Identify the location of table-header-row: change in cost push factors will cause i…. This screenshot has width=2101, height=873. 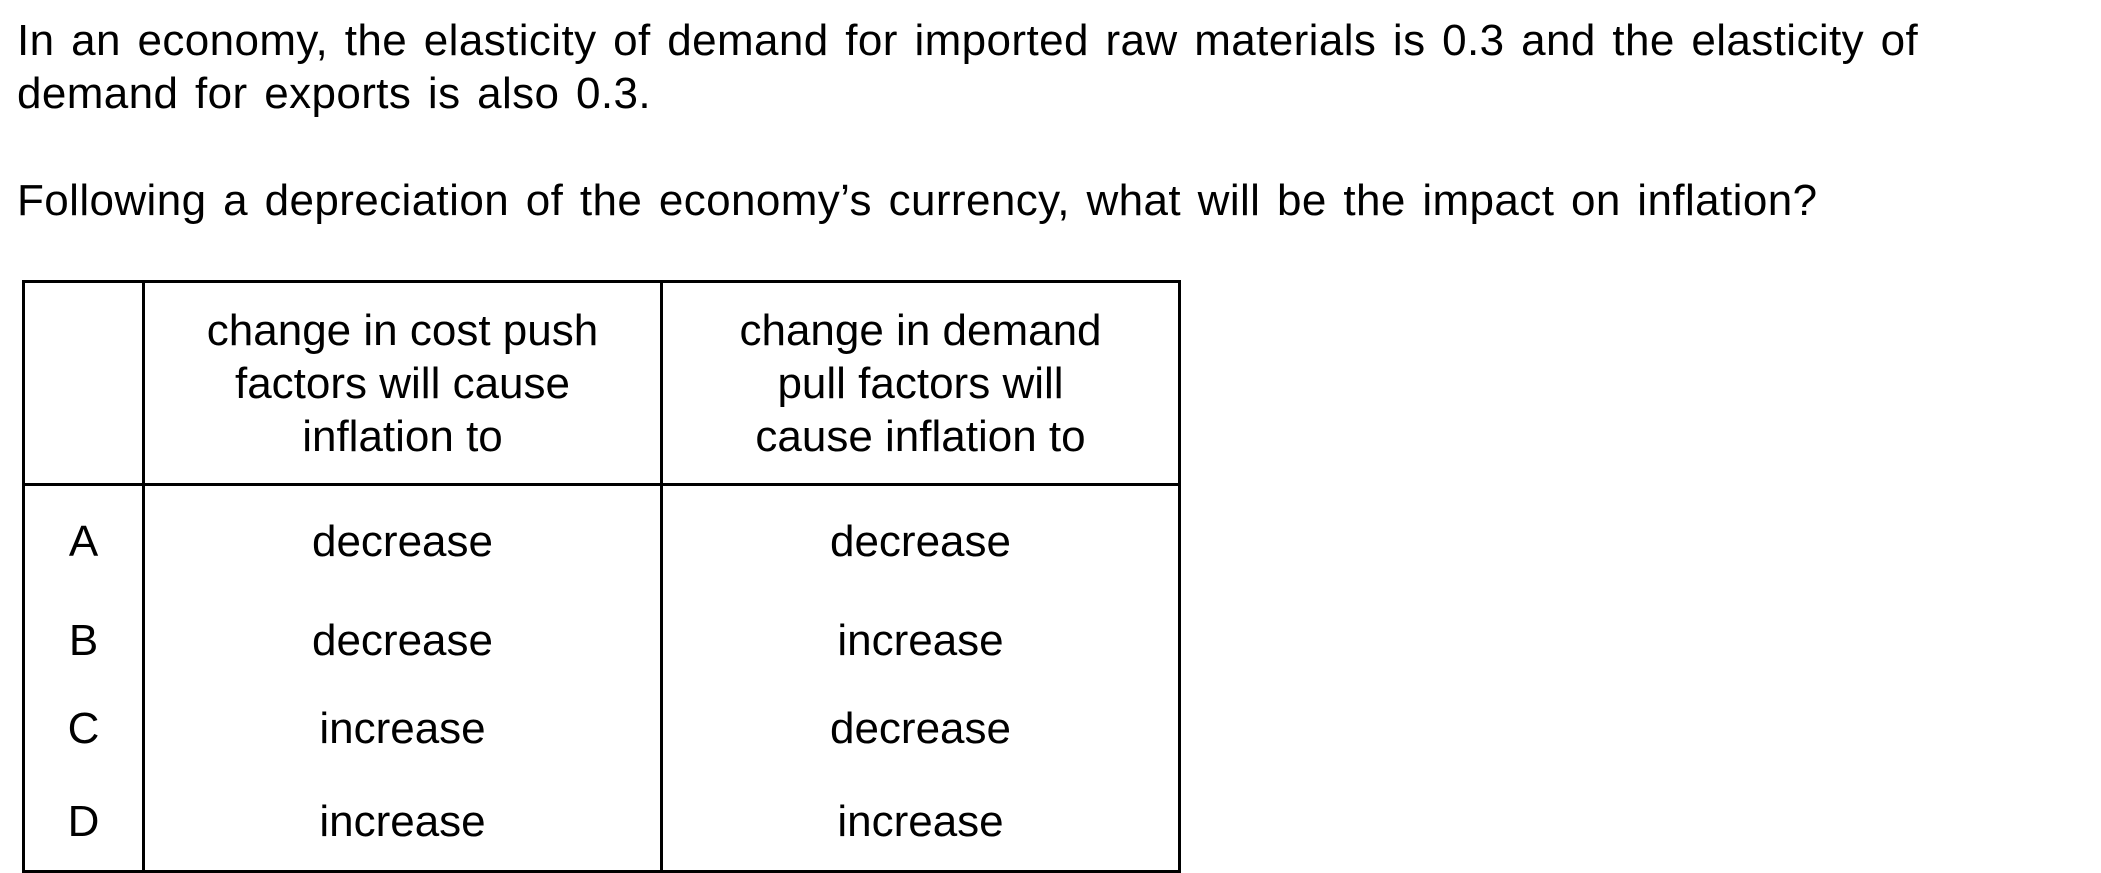
(601, 383).